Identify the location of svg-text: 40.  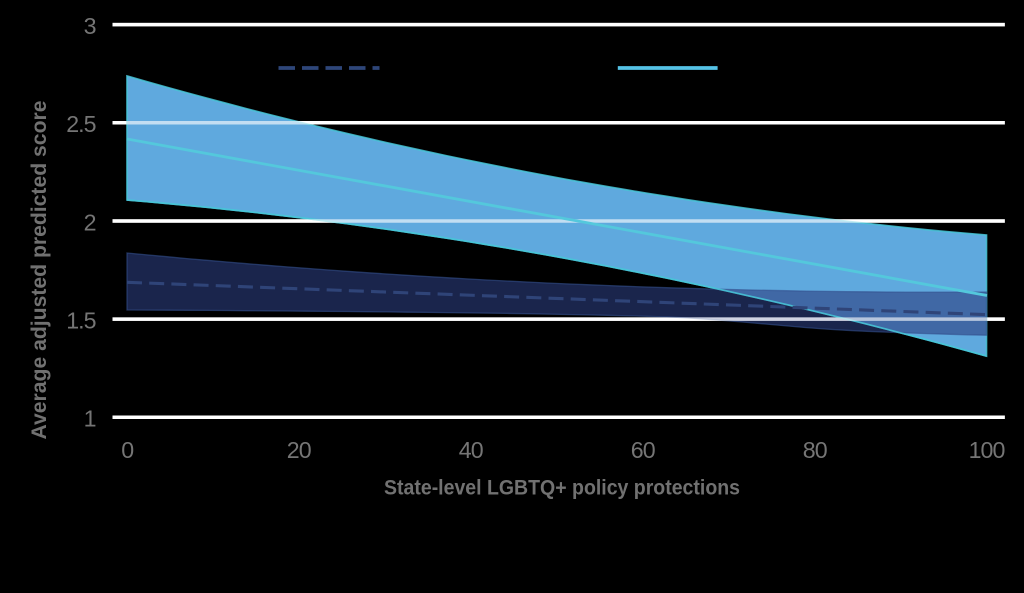
(471, 450).